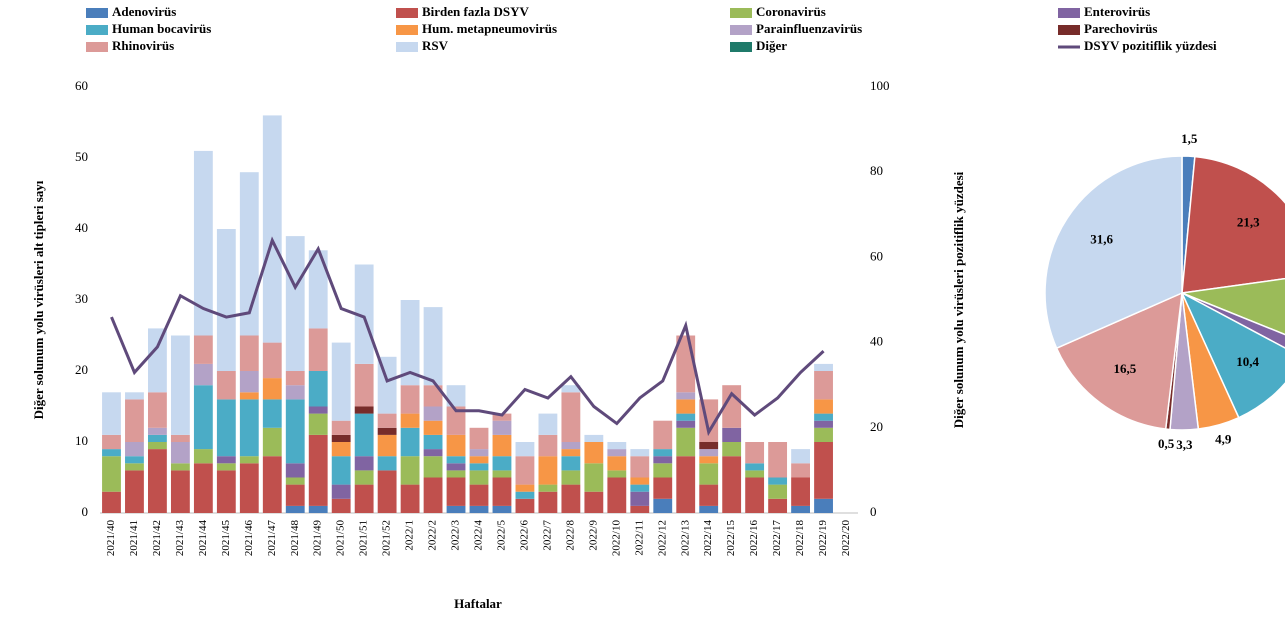  What do you see at coordinates (639, 538) in the screenshot?
I see `x-tick-label: 2022/11` at bounding box center [639, 538].